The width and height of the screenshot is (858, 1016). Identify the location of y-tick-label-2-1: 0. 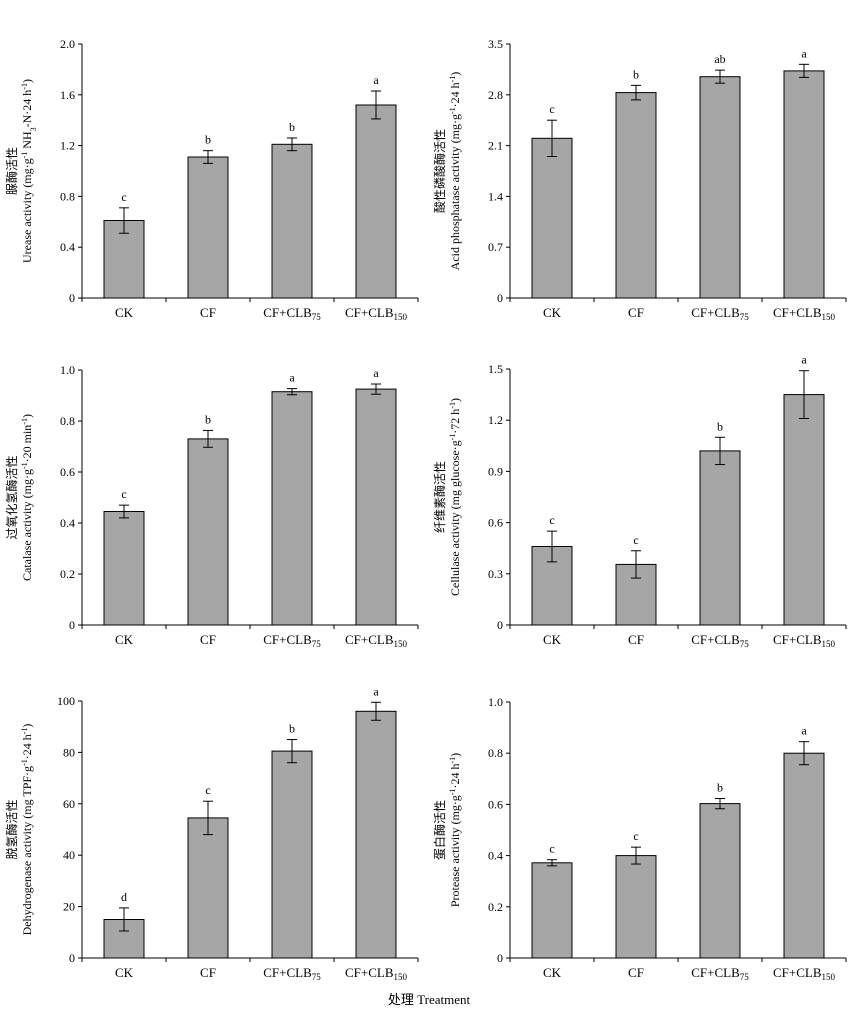
(500, 298).